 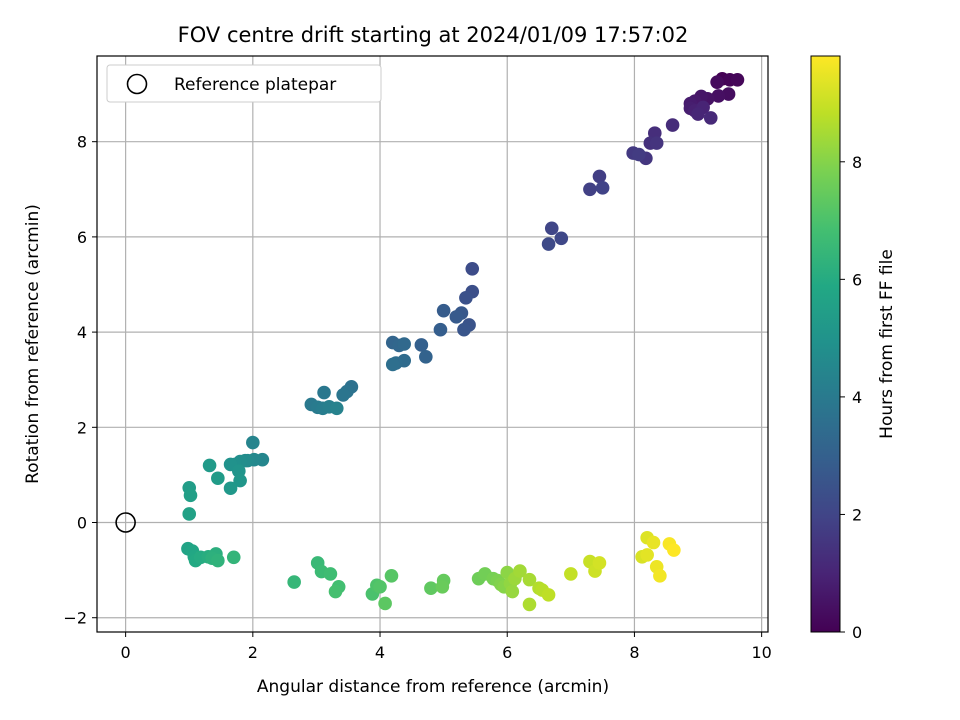 I want to click on y-tick-label: 2, so click(x=82, y=427).